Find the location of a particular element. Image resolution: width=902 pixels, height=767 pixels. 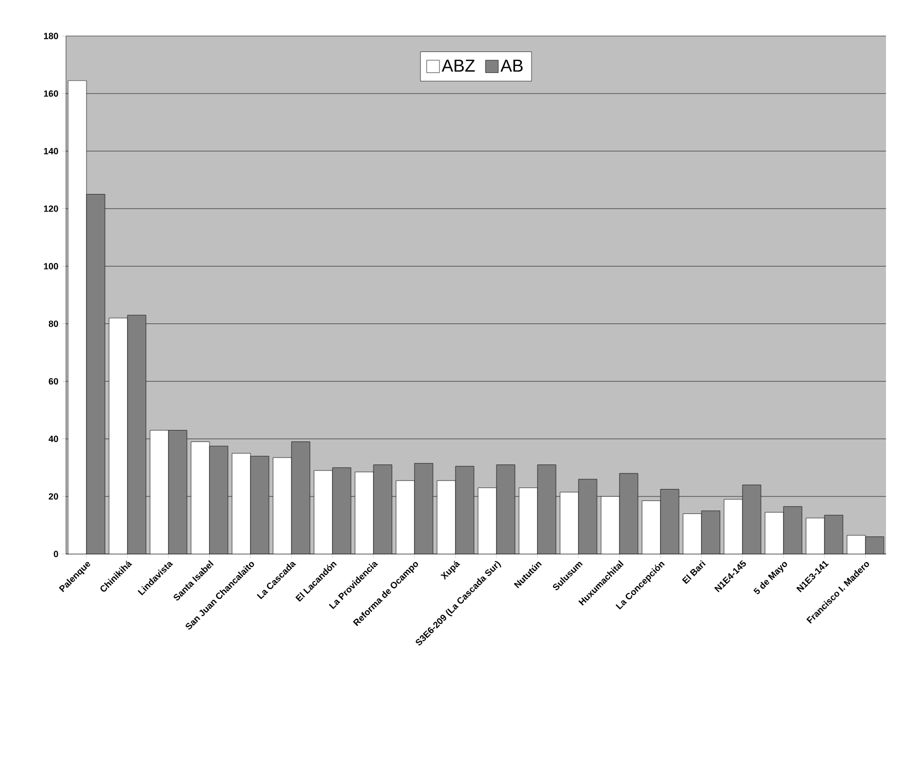

y-tick-label: 20 is located at coordinates (53, 496).